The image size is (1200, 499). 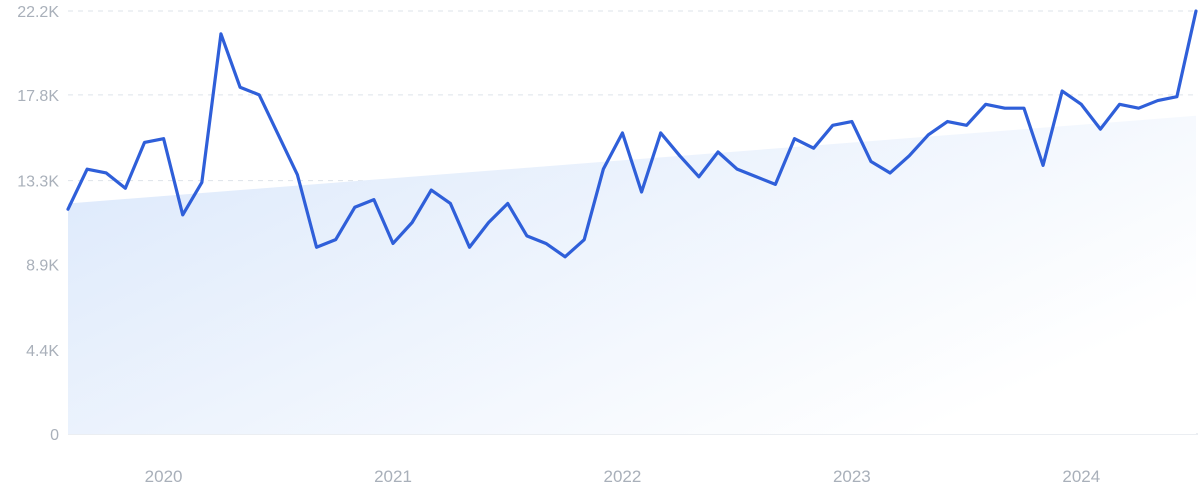 I want to click on y-tick-label: 8.9K, so click(x=42, y=265).